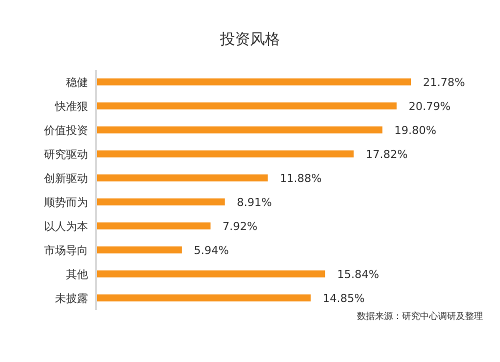 The width and height of the screenshot is (500, 362). What do you see at coordinates (358, 274) in the screenshot?
I see `data-label: 15.84%` at bounding box center [358, 274].